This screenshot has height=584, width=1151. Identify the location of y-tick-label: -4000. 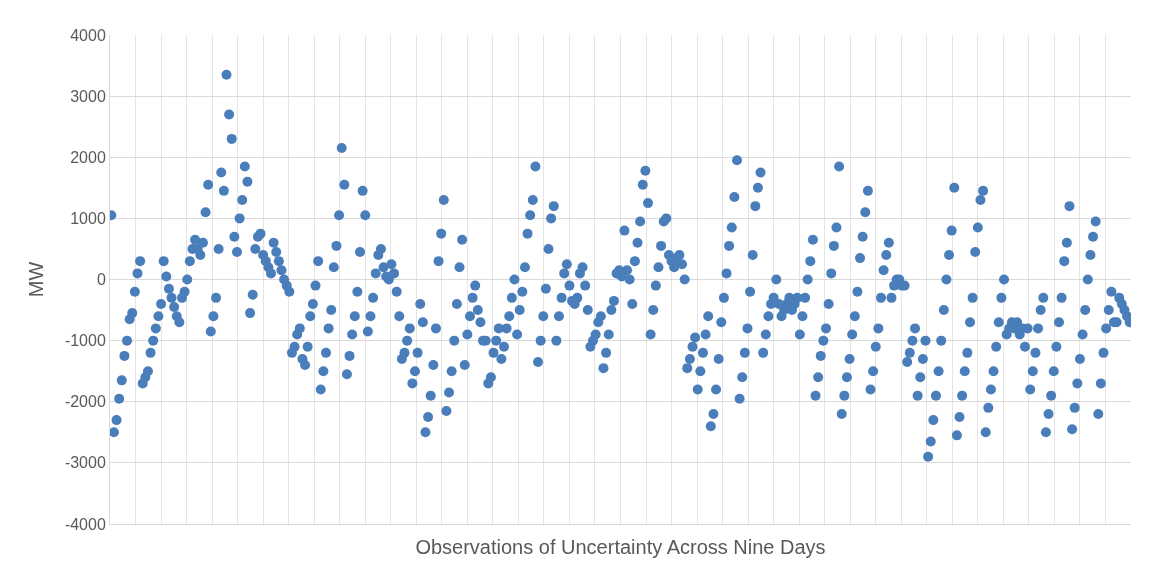
(85, 524).